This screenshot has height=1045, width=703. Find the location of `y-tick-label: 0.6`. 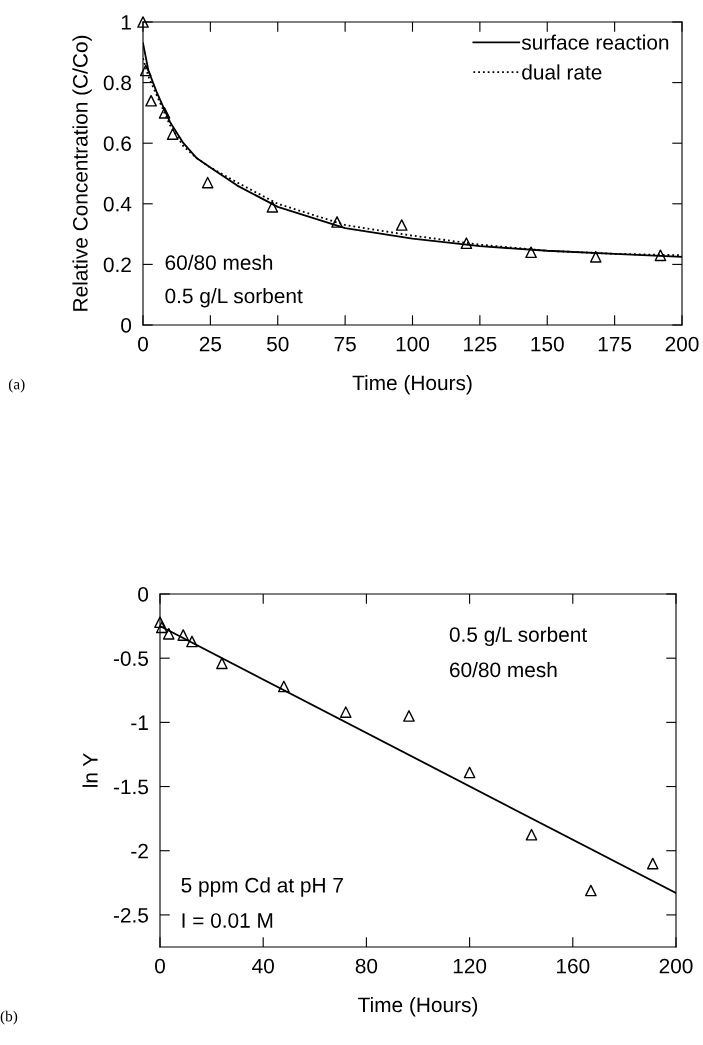

y-tick-label: 0.6 is located at coordinates (117, 143).